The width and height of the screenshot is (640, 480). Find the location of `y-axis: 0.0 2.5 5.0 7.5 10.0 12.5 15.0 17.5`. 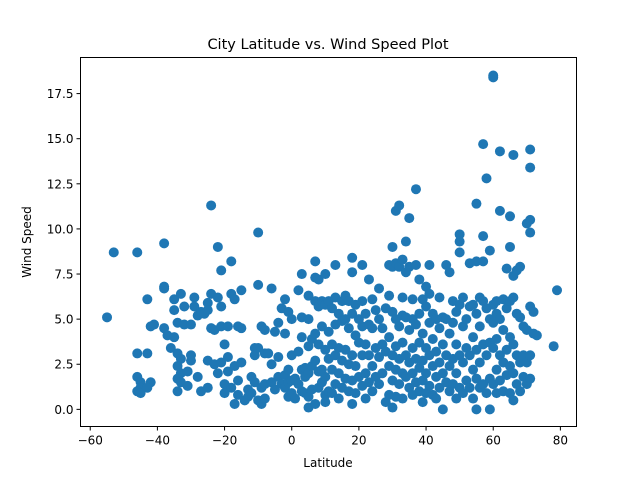

y-axis: 0.0 2.5 5.0 7.5 10.0 12.5 15.0 17.5 is located at coordinates (64, 252).